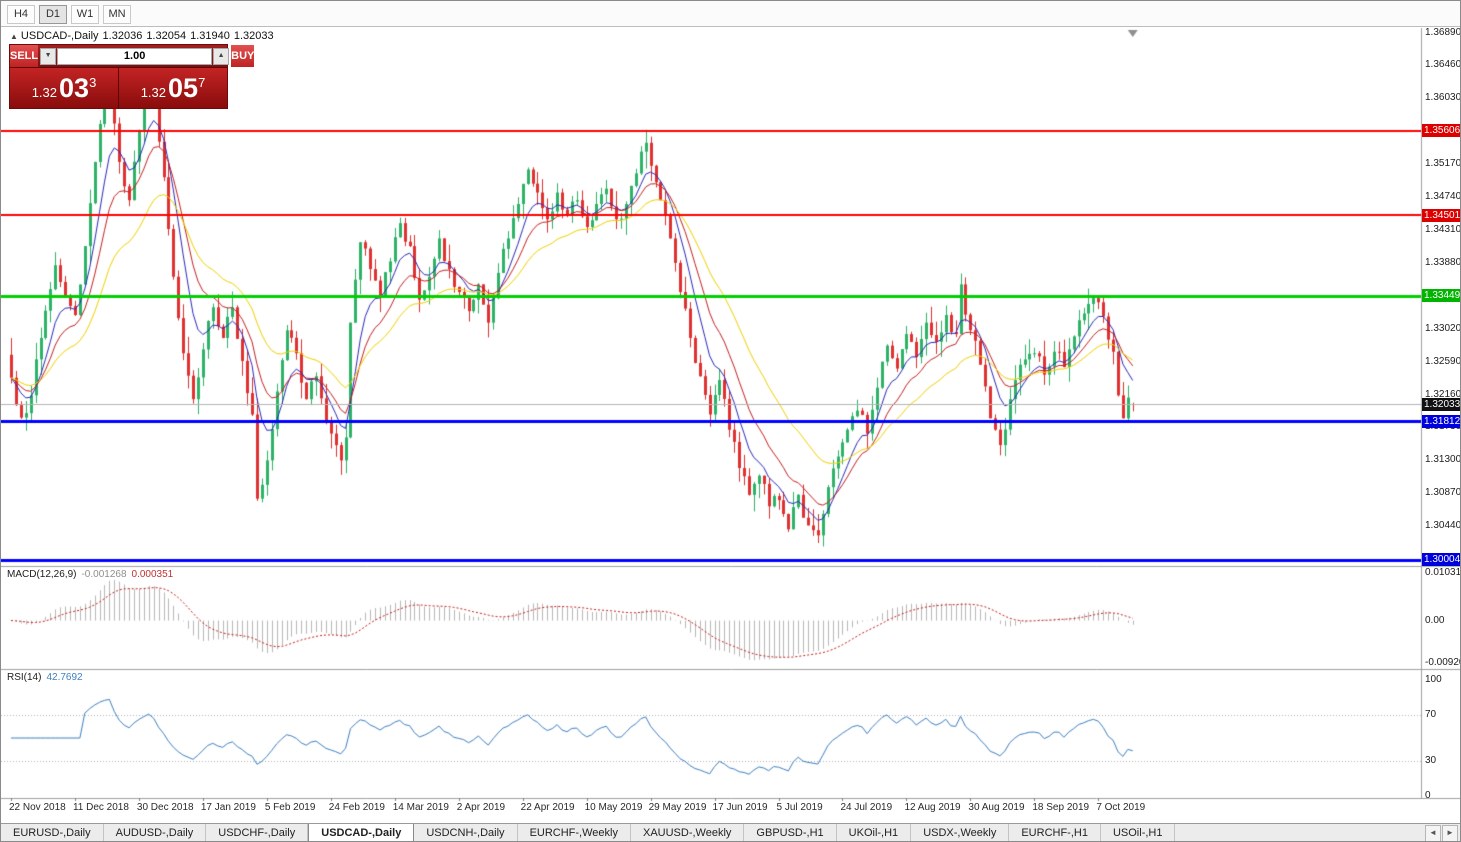 The image size is (1461, 842). What do you see at coordinates (166, 36) in the screenshot?
I see `ohlc-high: 1.32054` at bounding box center [166, 36].